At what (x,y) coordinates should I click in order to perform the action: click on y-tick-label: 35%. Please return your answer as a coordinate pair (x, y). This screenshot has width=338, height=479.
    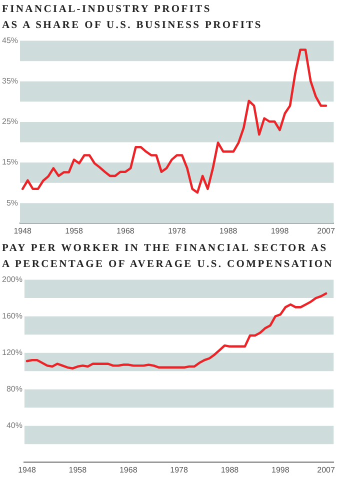
    Looking at the image, I should click on (10, 81).